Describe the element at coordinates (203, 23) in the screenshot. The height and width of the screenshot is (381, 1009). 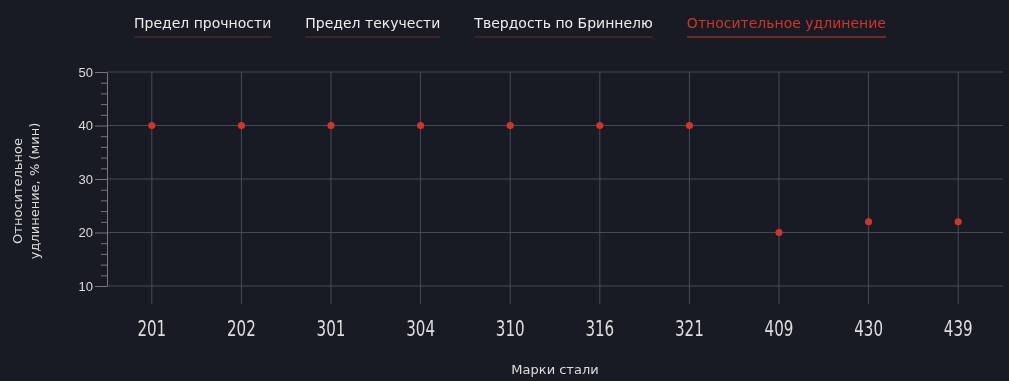
I see `text: Предел прочности` at that location.